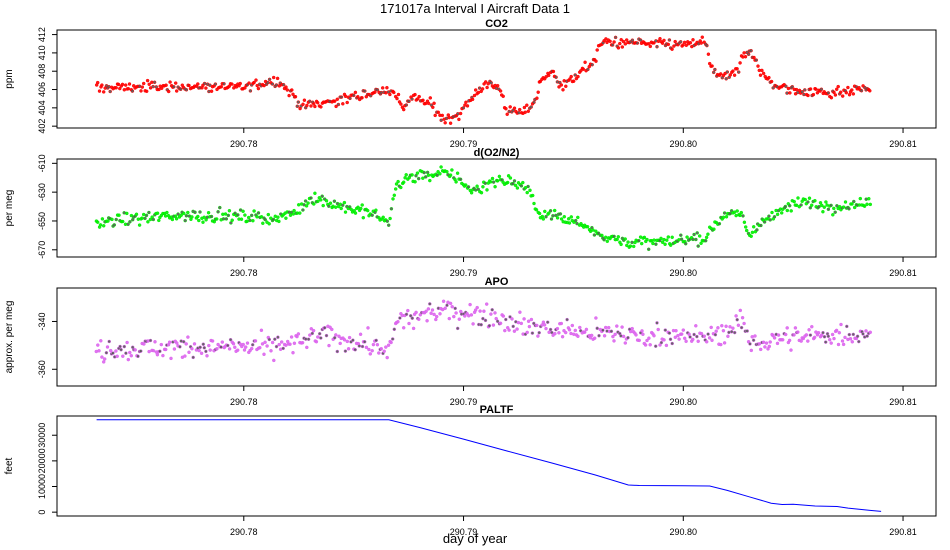 The height and width of the screenshot is (550, 950). Describe the element at coordinates (684, 144) in the screenshot. I see `co2-x-tick-label: 290.80` at that location.